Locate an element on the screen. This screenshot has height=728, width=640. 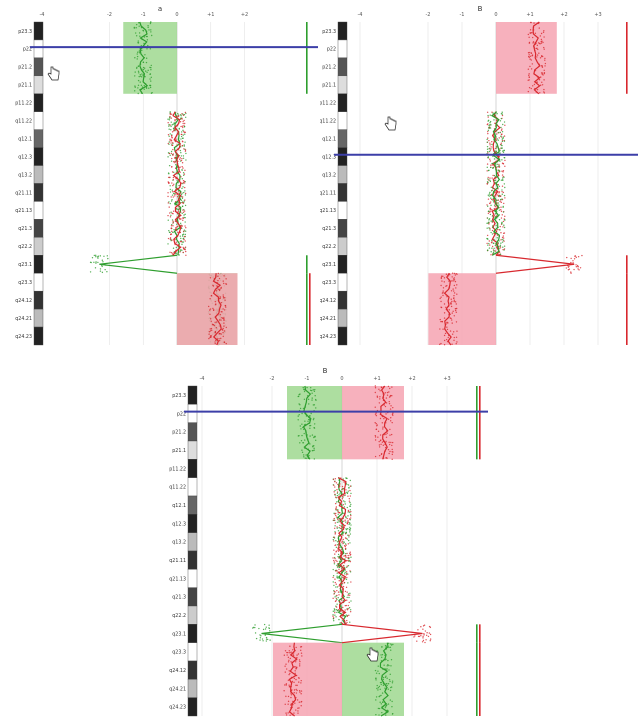
x-tick-label: +1 is located at coordinates (529, 15).